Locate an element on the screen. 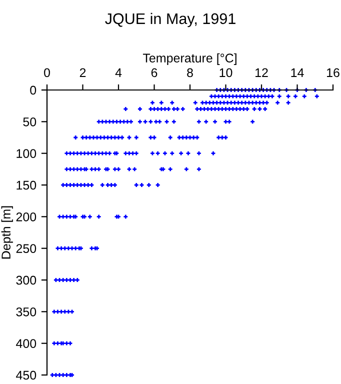 The width and height of the screenshot is (341, 384). y-tick-label: 200 is located at coordinates (26, 217).